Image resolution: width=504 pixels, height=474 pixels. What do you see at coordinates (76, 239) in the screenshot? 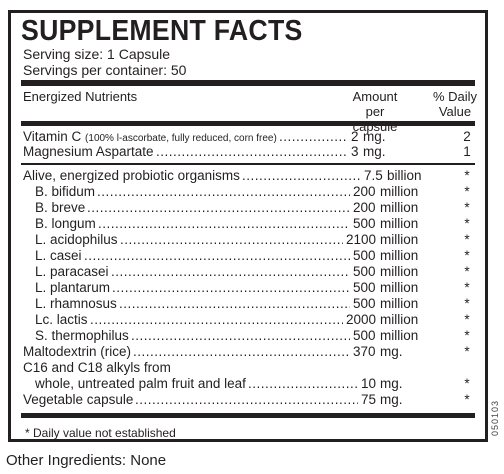
I see `nutrient-name: L. acidophilus` at bounding box center [76, 239].